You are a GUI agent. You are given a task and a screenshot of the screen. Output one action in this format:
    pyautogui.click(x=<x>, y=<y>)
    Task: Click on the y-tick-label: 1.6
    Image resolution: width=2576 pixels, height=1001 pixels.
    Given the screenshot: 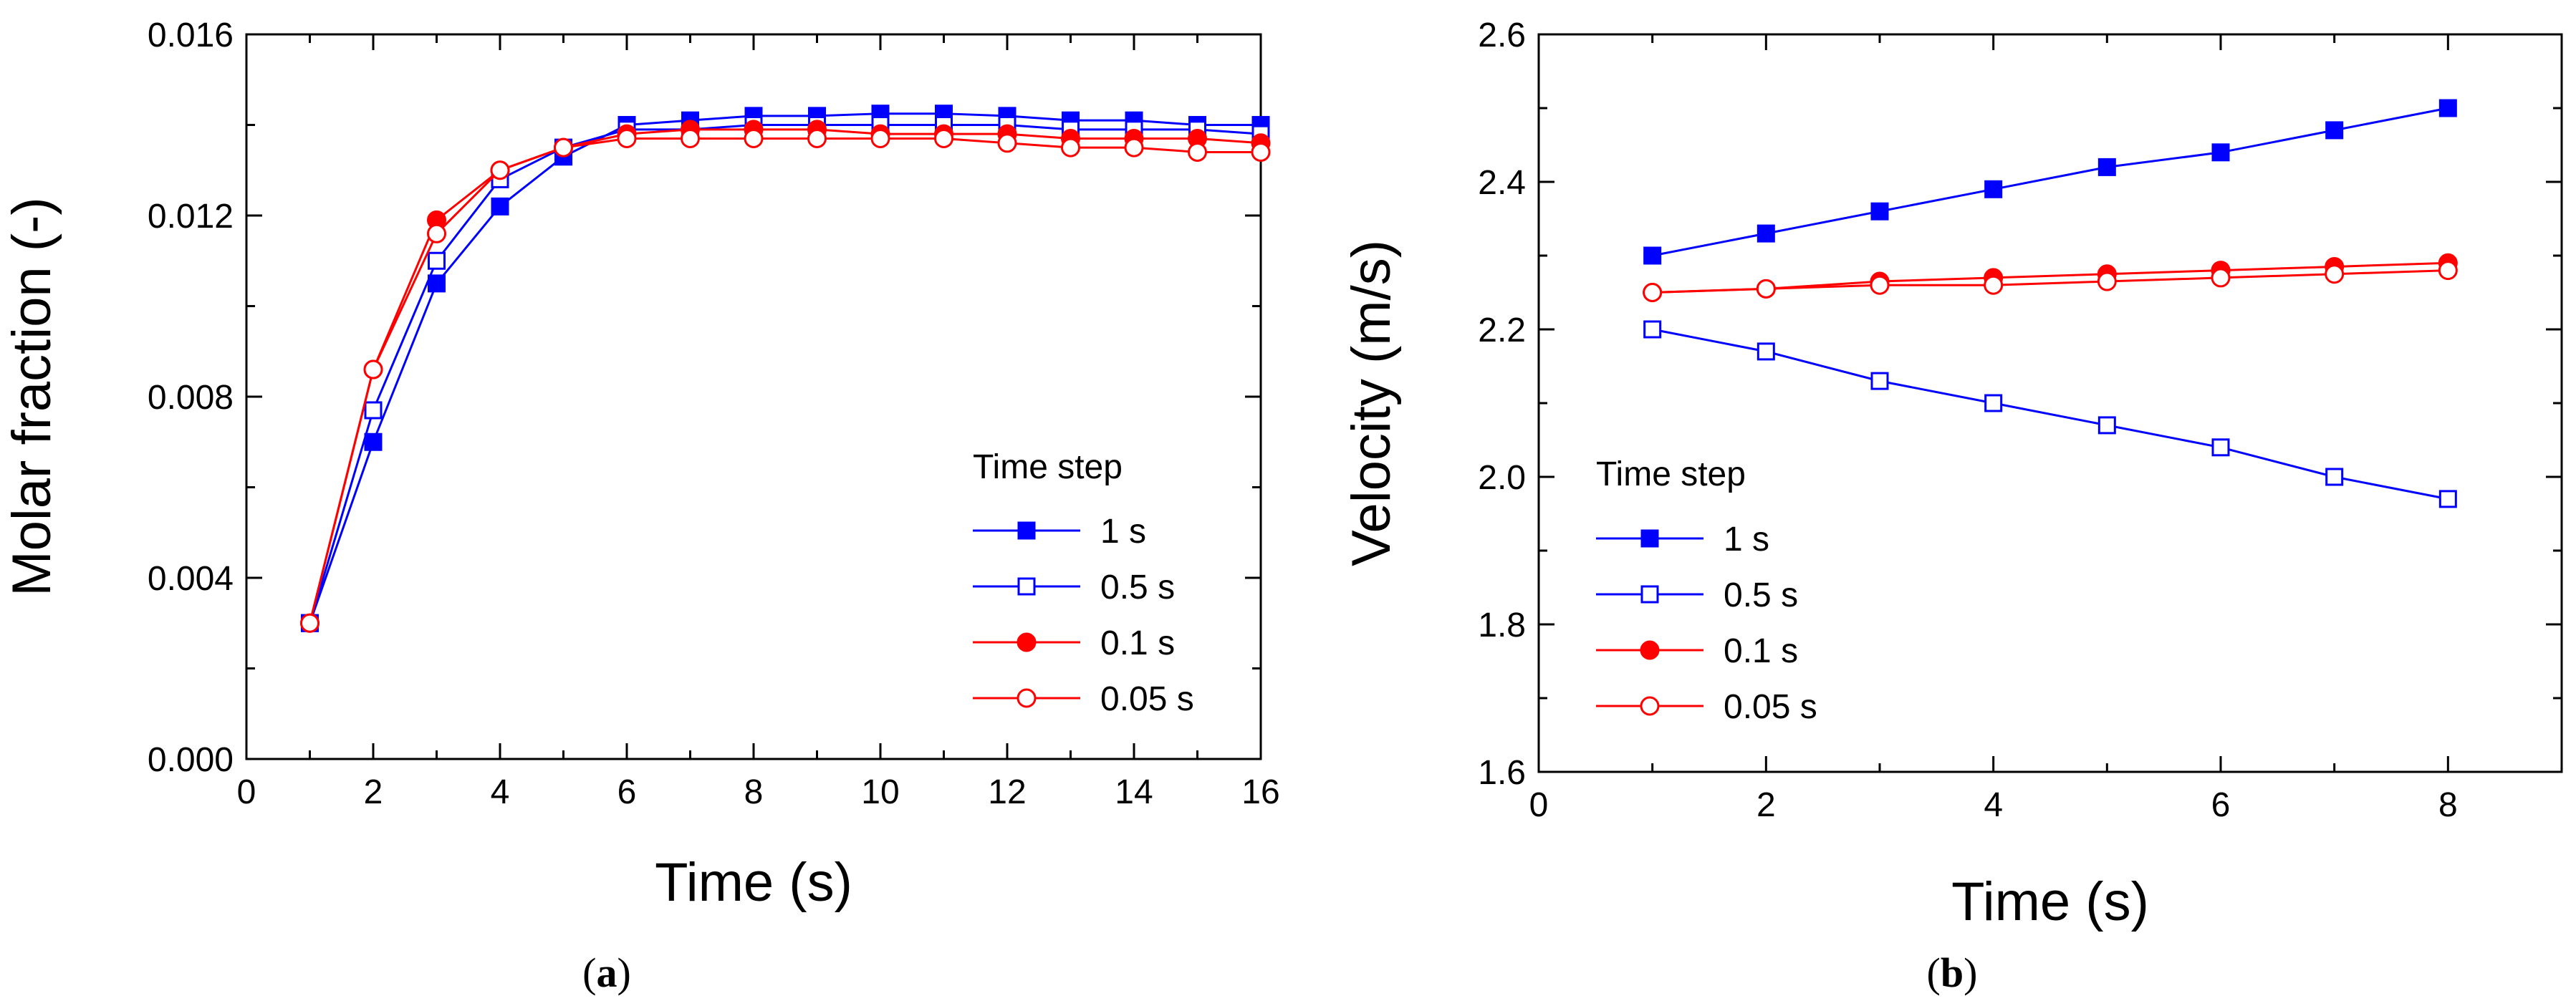 What is the action you would take?
    pyautogui.click(x=1502, y=773)
    